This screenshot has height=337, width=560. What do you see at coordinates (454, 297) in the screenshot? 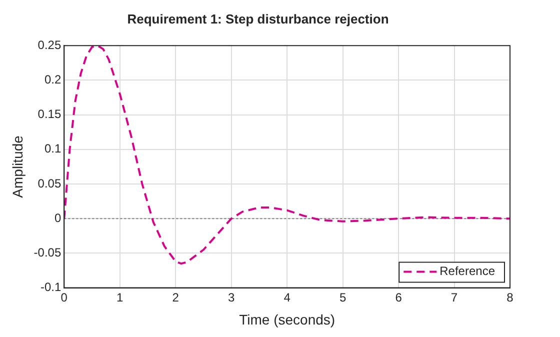
I see `x-tick-label: 7` at bounding box center [454, 297].